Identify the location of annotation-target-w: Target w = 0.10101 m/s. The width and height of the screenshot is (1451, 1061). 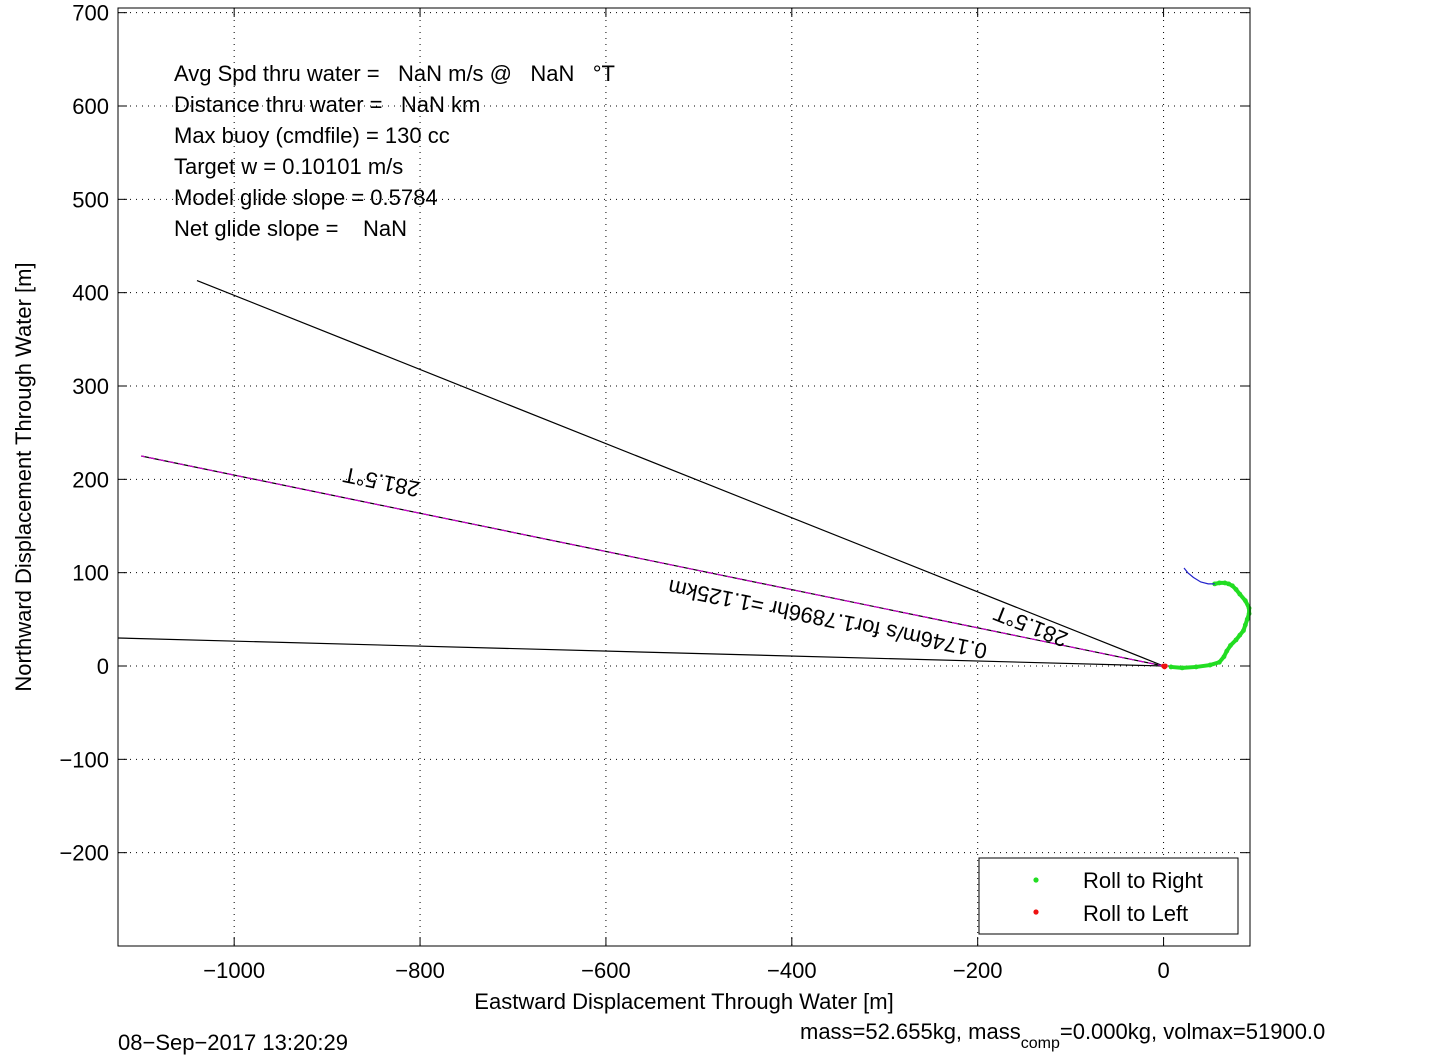
(288, 166).